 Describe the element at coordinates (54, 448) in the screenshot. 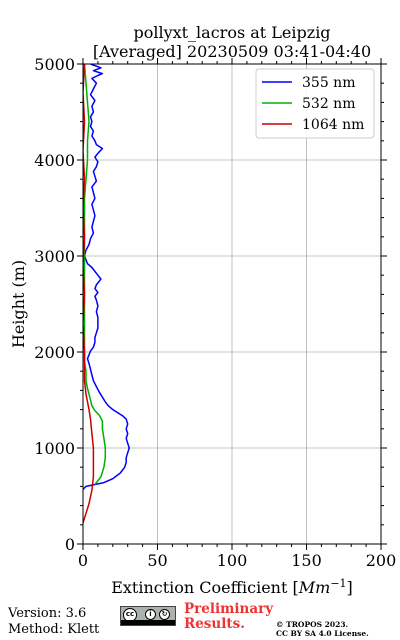

I see `y-tick-label: 1000` at that location.